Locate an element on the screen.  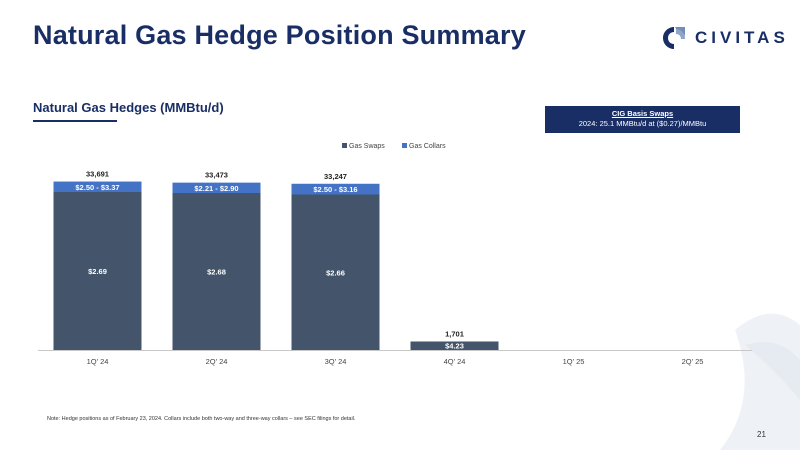
swap-price-label: $2.68 is located at coordinates (216, 272).